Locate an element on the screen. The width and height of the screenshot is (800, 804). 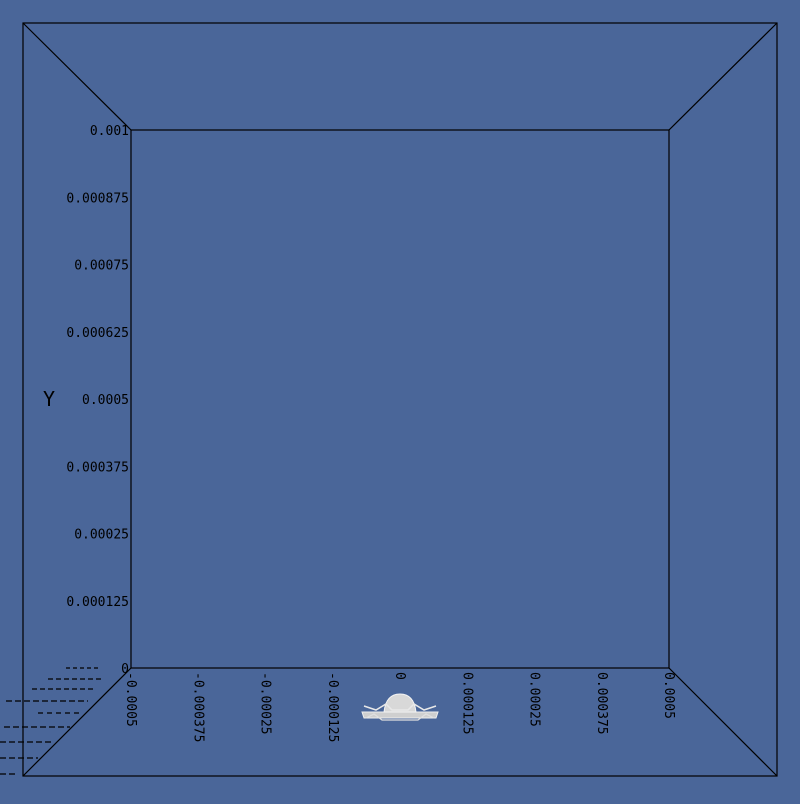
x-tick-label: 0.000125 is located at coordinates (466, 703).